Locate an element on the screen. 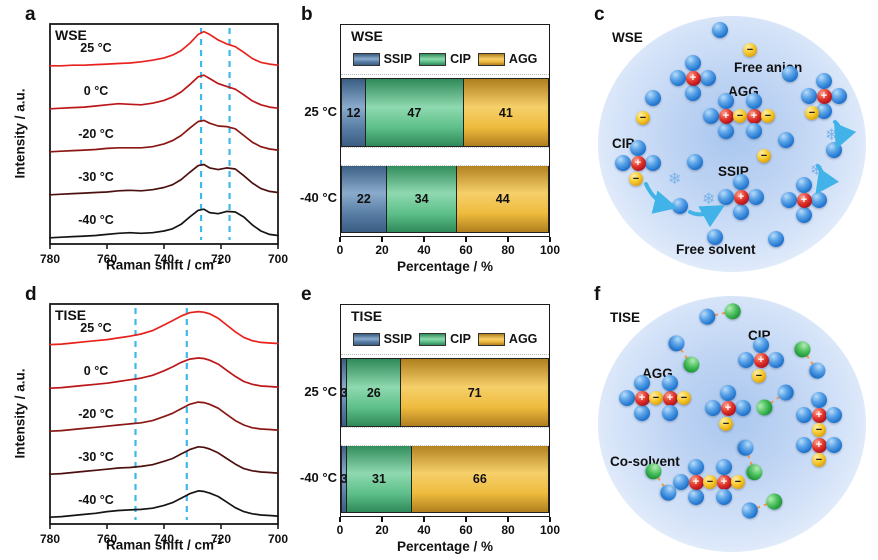 This screenshot has width=878, height=560. bar-gap-band is located at coordinates (445, 436).